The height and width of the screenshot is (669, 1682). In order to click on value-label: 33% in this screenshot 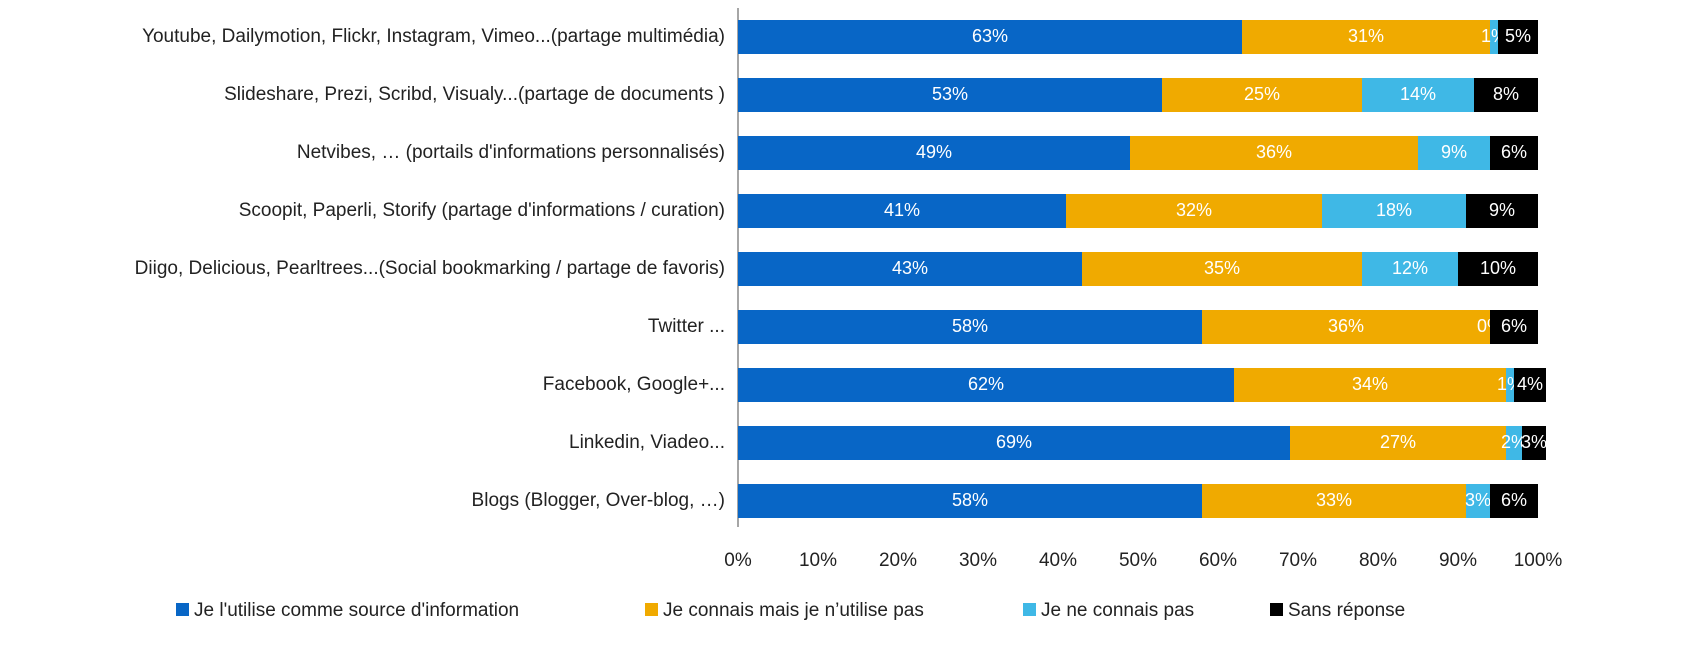, I will do `click(1334, 500)`.